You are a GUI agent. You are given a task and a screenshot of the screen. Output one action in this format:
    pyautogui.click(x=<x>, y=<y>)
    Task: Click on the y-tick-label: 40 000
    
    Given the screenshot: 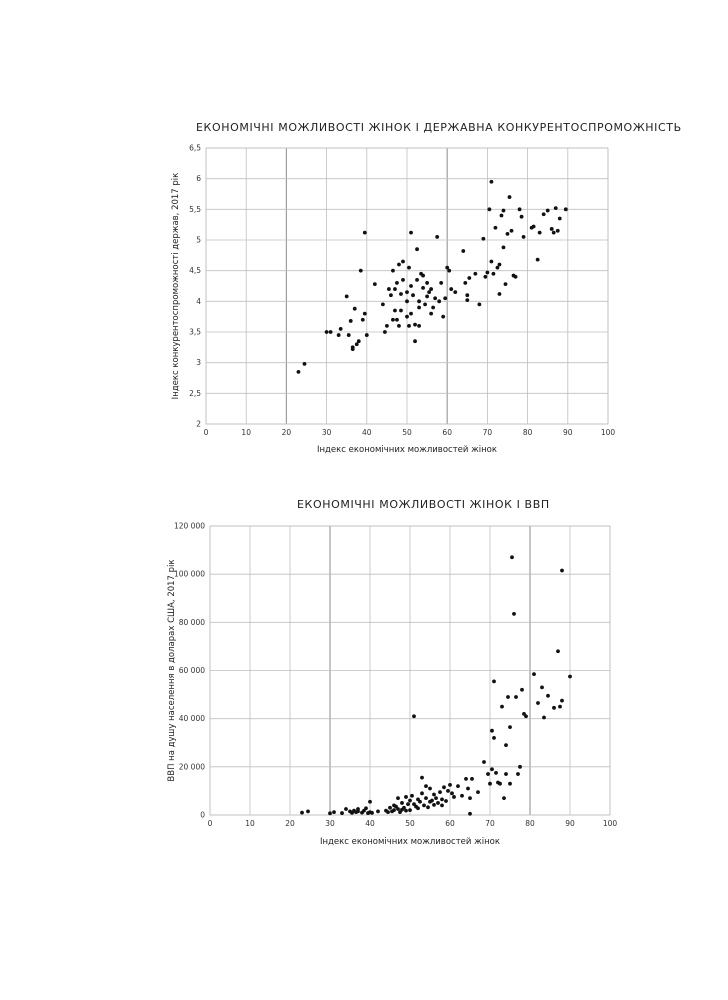 What is the action you would take?
    pyautogui.click(x=192, y=718)
    